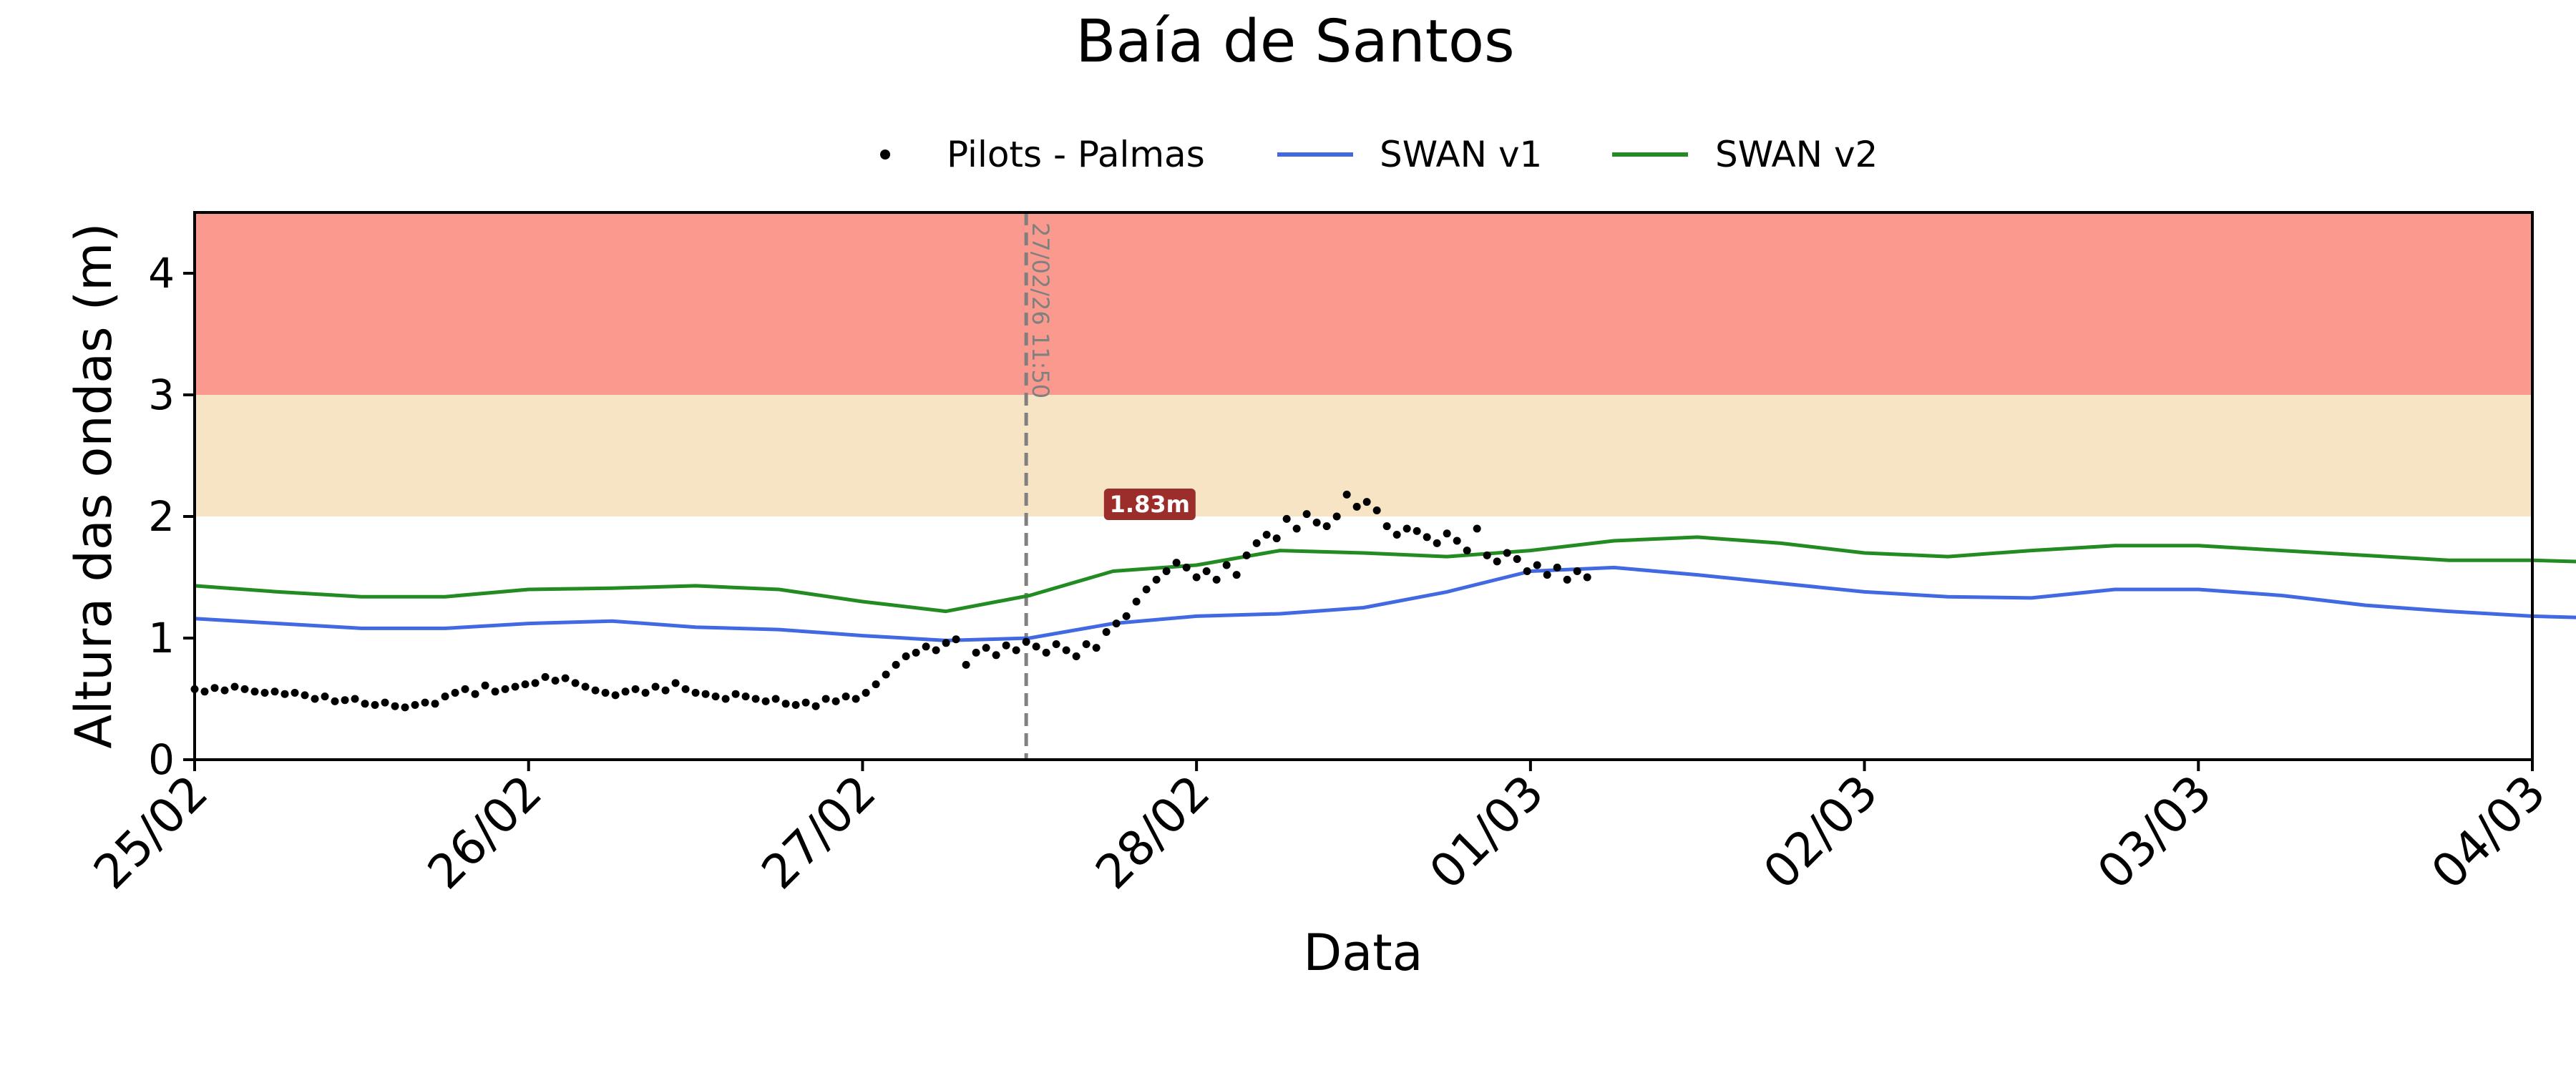 Image resolution: width=2576 pixels, height=1073 pixels. Describe the element at coordinates (161, 638) in the screenshot. I see `y-tick-label: 1` at that location.